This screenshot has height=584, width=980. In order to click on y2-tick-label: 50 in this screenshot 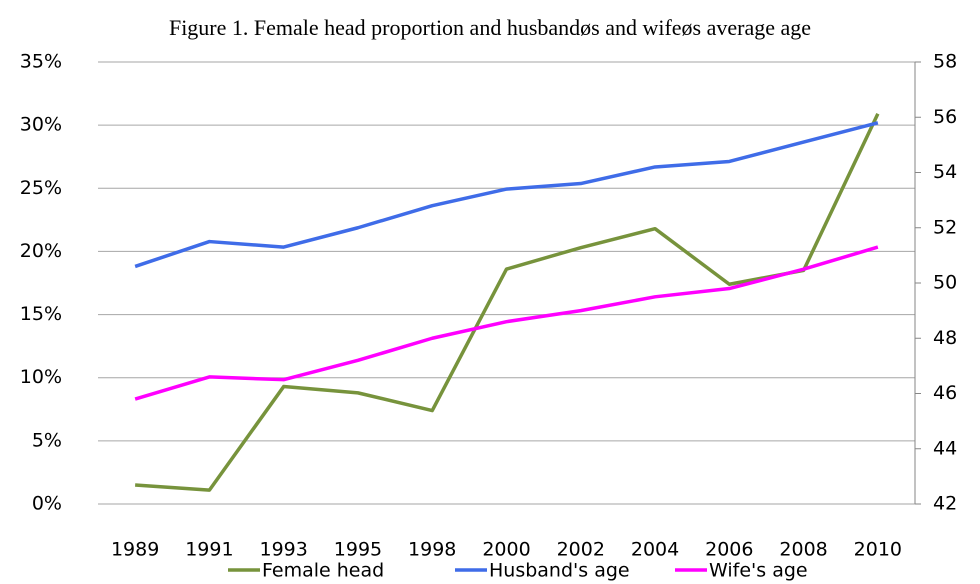, I will do `click(945, 283)`.